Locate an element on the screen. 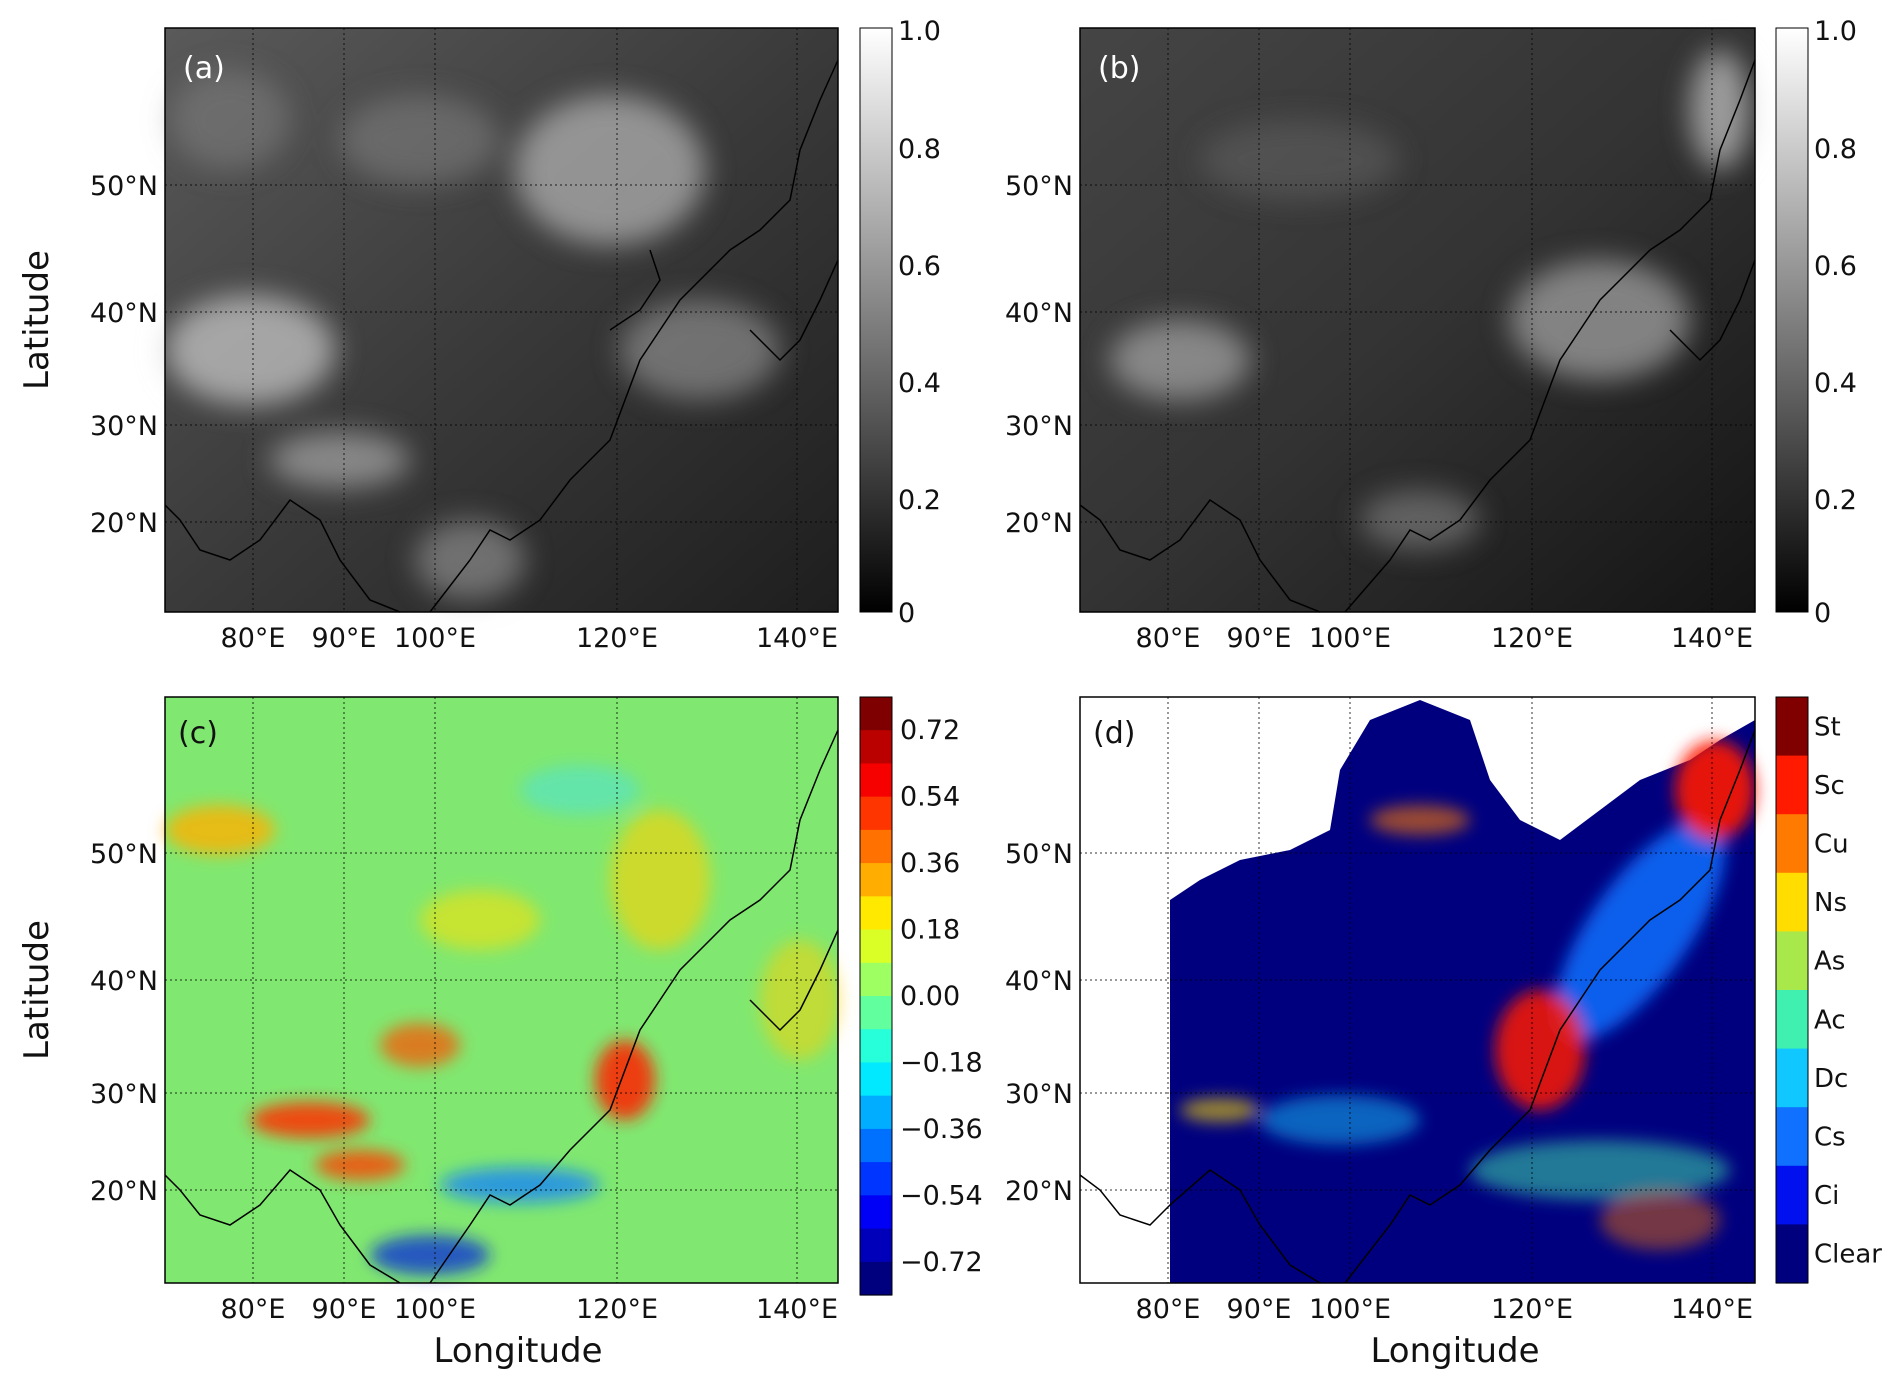 Image resolution: width=1892 pixels, height=1389 pixels. panel-a-cbar-tick: 0.8 is located at coordinates (919, 149).